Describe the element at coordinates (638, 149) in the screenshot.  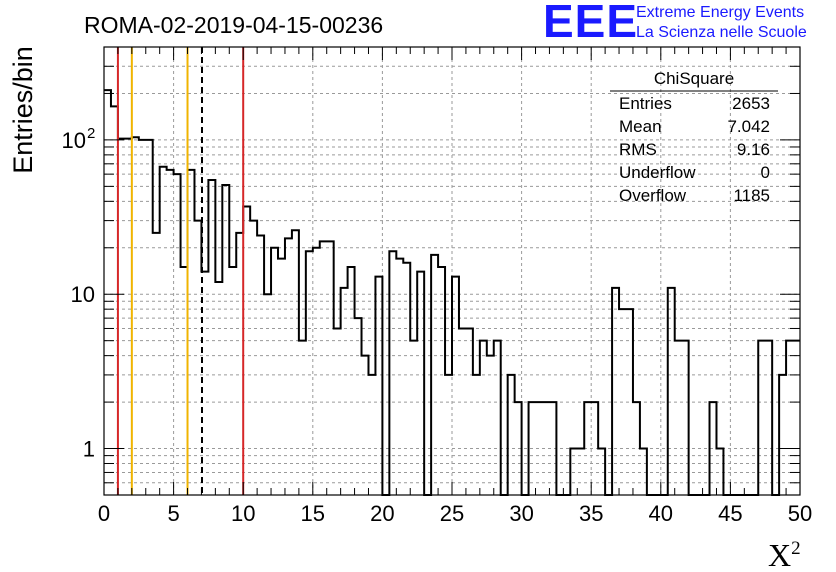
I see `stats-label-rms: RMS` at that location.